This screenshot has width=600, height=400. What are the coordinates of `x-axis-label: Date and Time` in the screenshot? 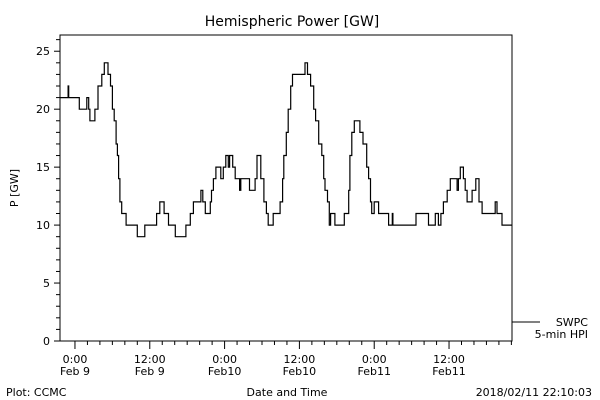 It's located at (287, 392).